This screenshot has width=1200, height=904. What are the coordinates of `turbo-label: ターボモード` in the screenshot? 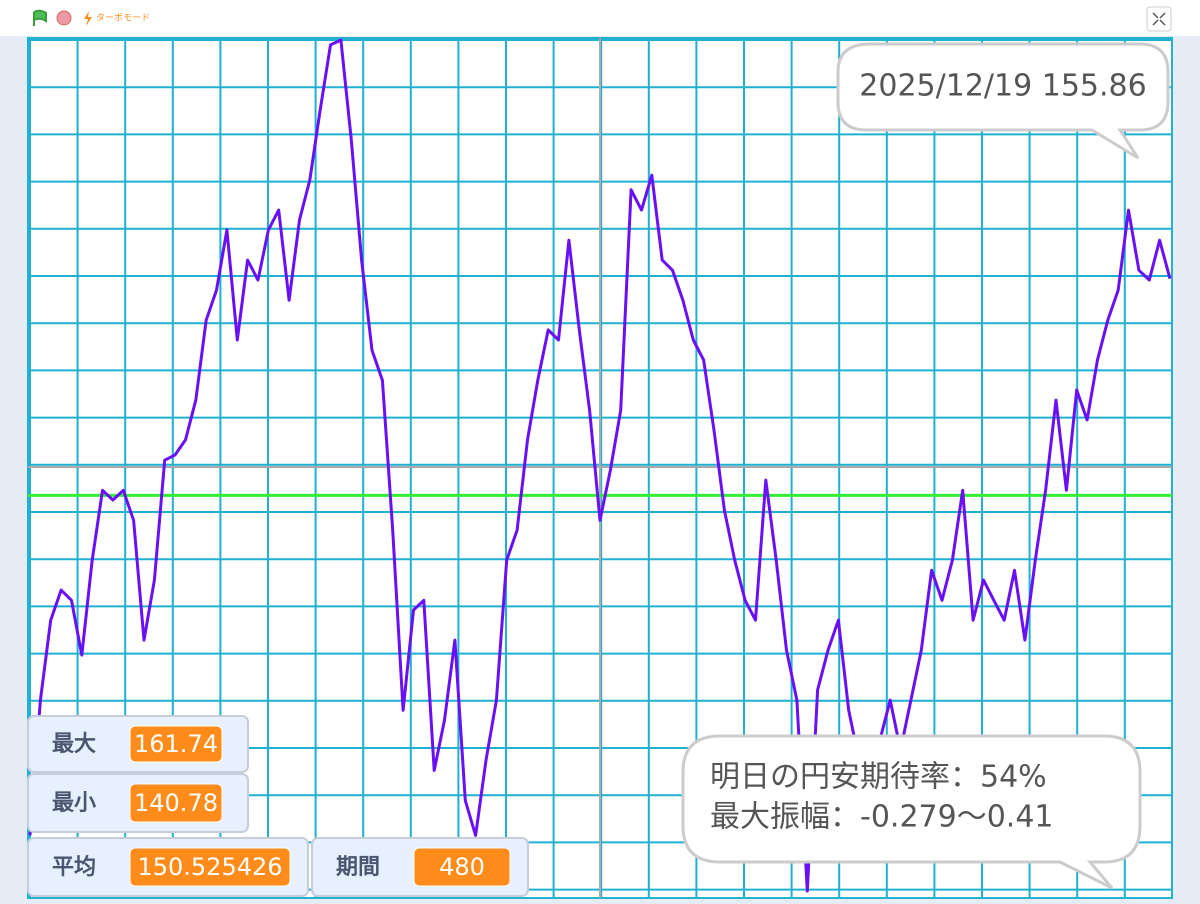 It's located at (123, 18).